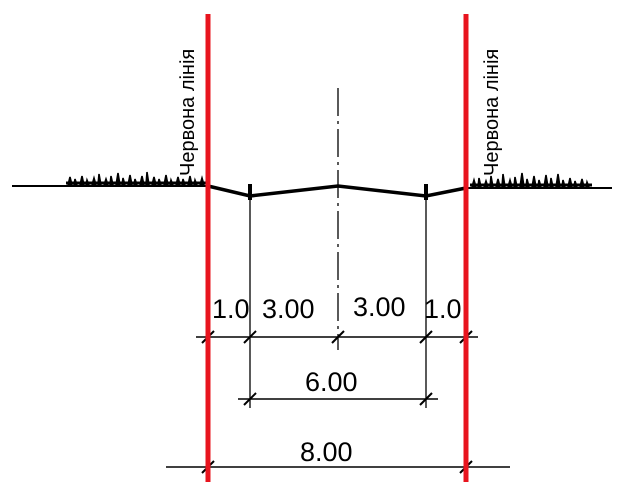 This screenshot has width=621, height=482. Describe the element at coordinates (492, 112) in the screenshot. I see `red-line-label-right: Червона лінія` at that location.